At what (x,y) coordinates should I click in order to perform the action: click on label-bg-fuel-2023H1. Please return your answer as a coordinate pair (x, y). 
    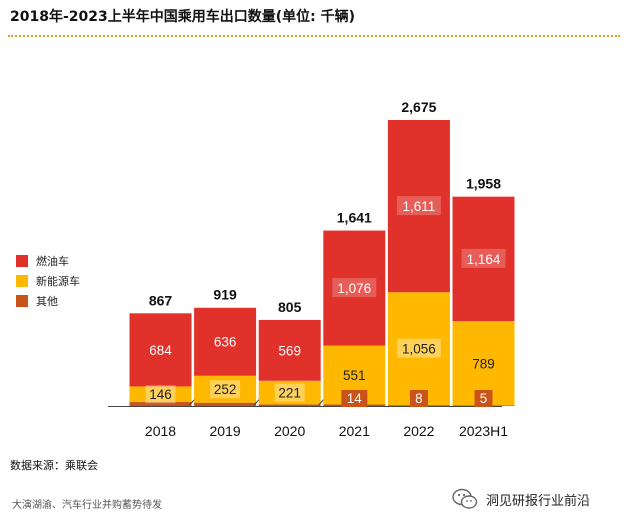
    Looking at the image, I should click on (483, 258).